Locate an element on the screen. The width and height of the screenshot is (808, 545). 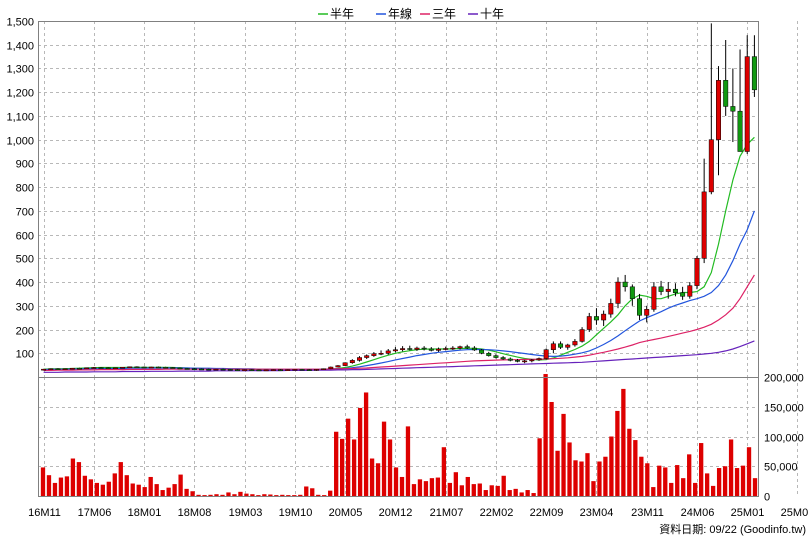
x-tick-label: 22M09 is located at coordinates (547, 513).